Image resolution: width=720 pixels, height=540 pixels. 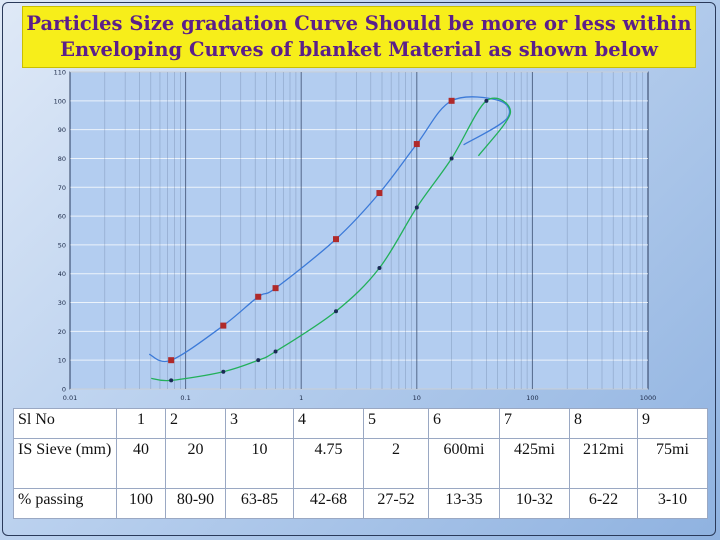 What do you see at coordinates (464, 503) in the screenshot?
I see `cell: 13-35` at bounding box center [464, 503].